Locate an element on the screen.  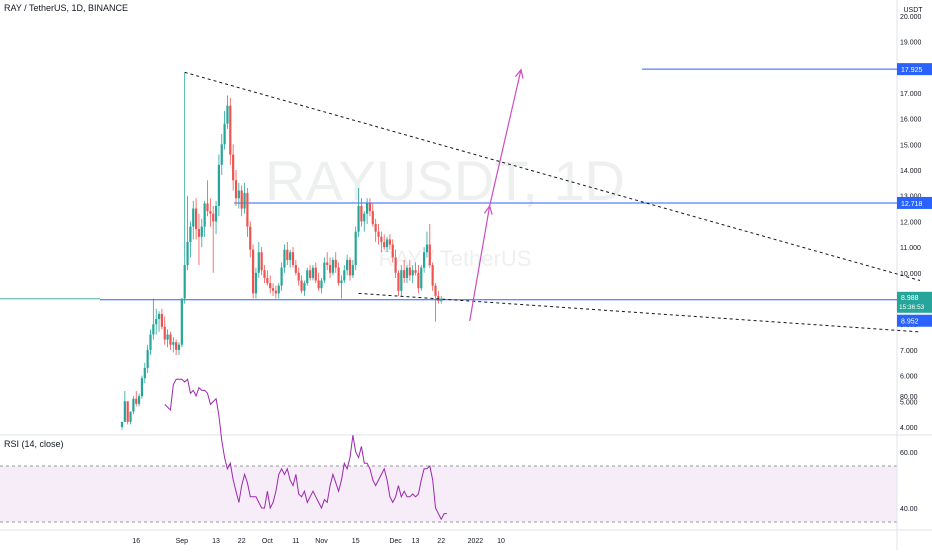
price-tick-label: 4.000 is located at coordinates (909, 428).